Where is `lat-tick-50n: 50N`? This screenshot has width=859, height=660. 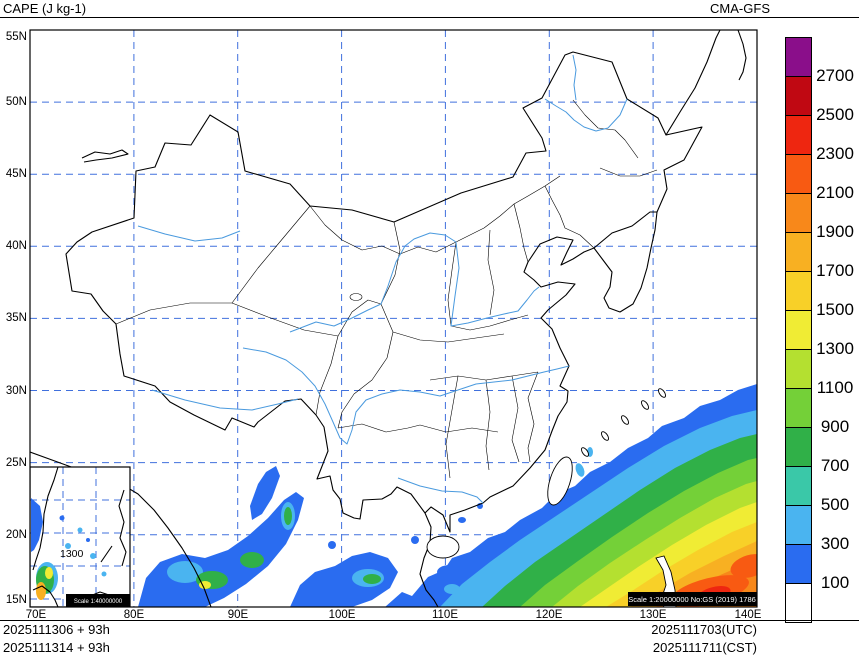
lat-tick-50n: 50N is located at coordinates (16, 102).